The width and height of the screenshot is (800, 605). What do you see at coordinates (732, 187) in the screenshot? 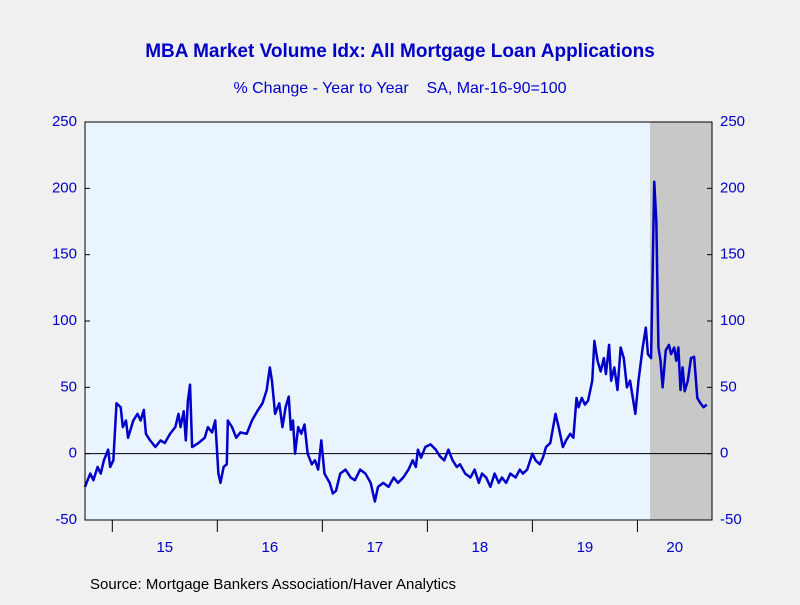
I see `y2-tick-label: 200` at bounding box center [732, 187].